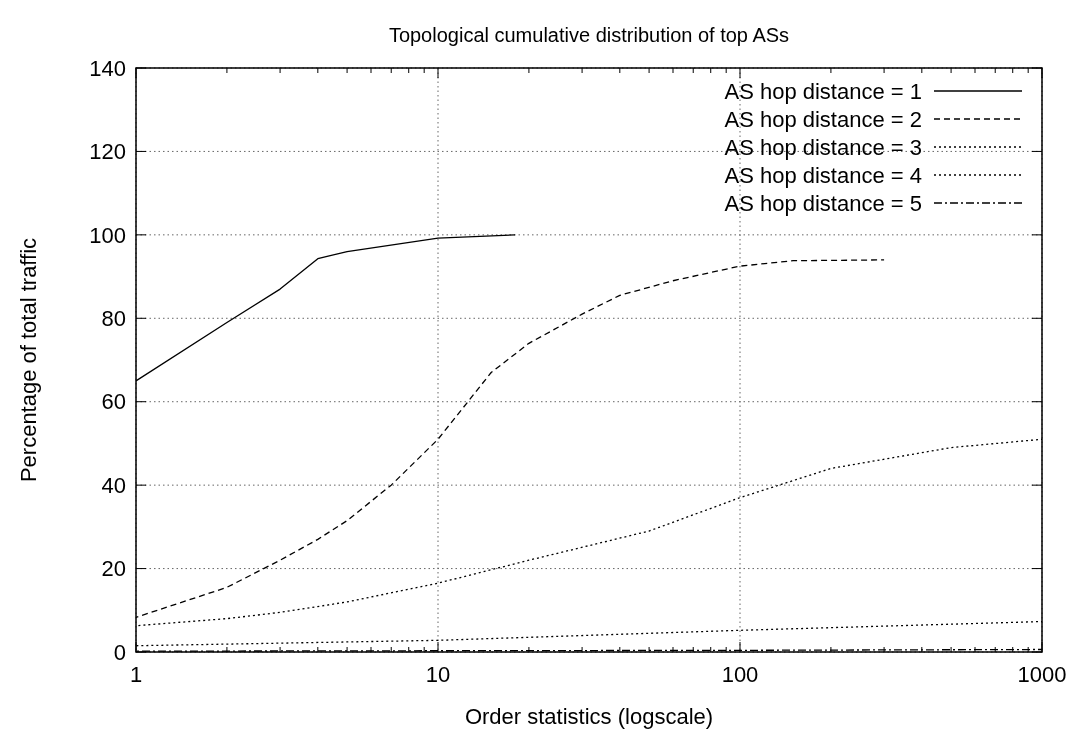 The width and height of the screenshot is (1078, 744). What do you see at coordinates (823, 119) in the screenshot?
I see `legend-label: AS hop distance = 2` at bounding box center [823, 119].